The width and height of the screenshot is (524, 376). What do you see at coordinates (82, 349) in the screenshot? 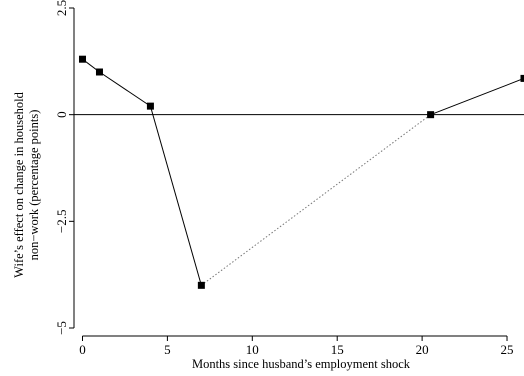
I see `x-tick-label: 0` at bounding box center [82, 349].